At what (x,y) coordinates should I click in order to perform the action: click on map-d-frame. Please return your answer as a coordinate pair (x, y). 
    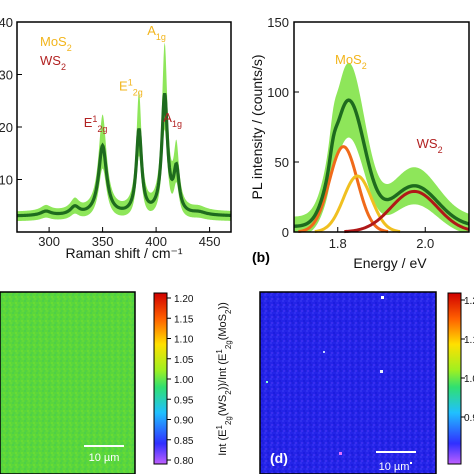
    Looking at the image, I should click on (348, 382).